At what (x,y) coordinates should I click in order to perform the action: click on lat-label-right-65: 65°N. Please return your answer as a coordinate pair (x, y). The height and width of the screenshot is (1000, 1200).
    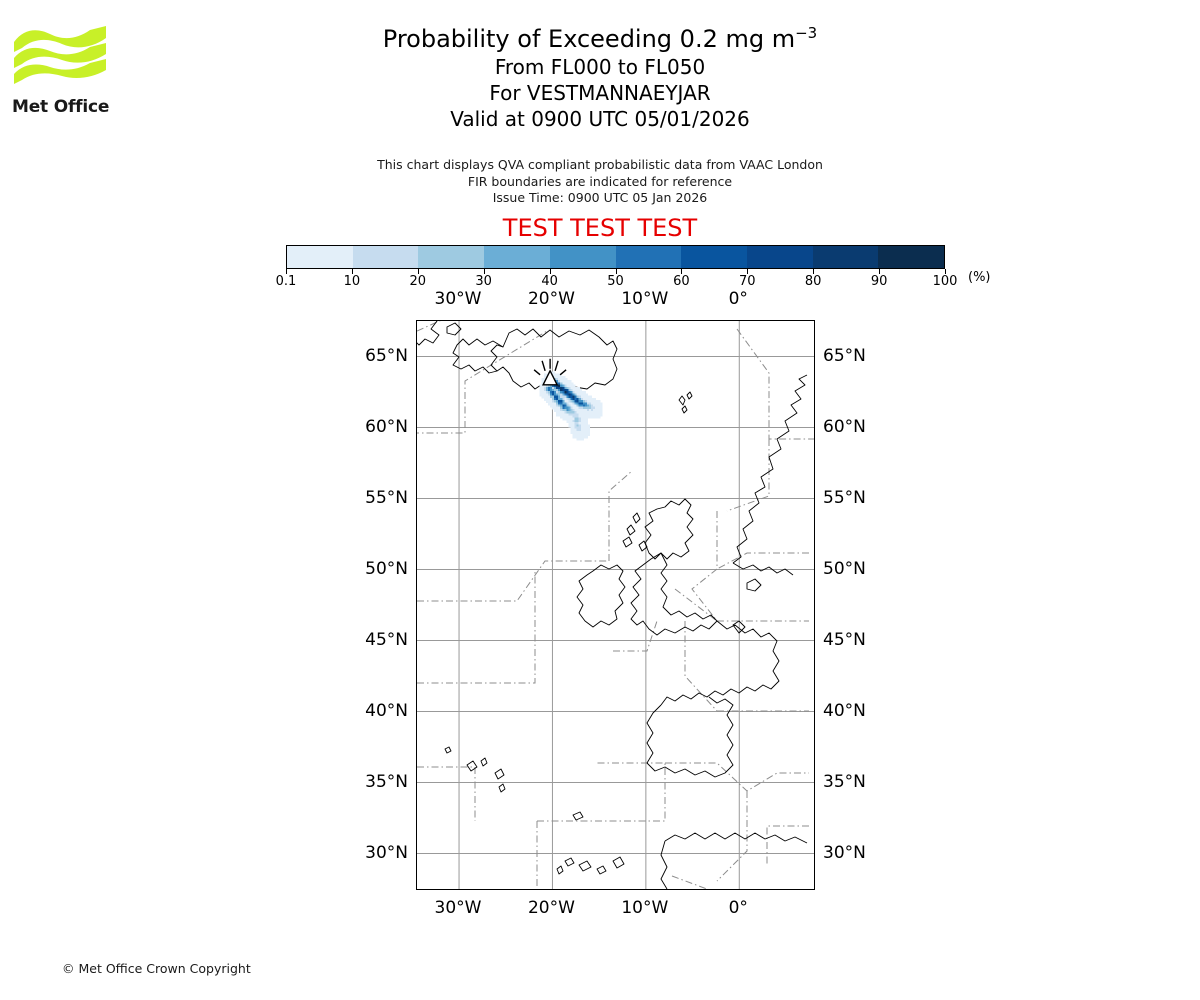
    Looking at the image, I should click on (844, 355).